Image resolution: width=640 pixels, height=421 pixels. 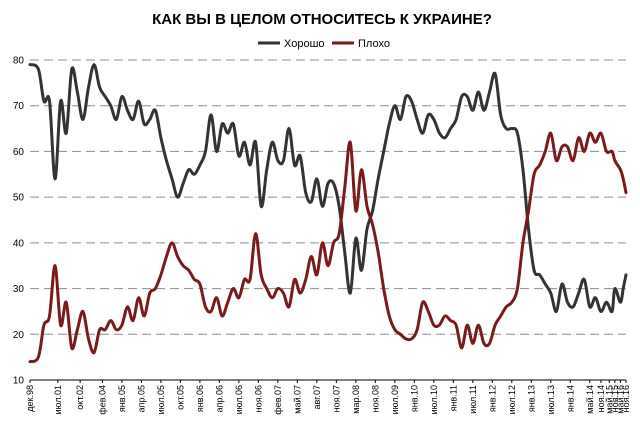 I want to click on x-tick-label: янв.11, so click(x=453, y=398).